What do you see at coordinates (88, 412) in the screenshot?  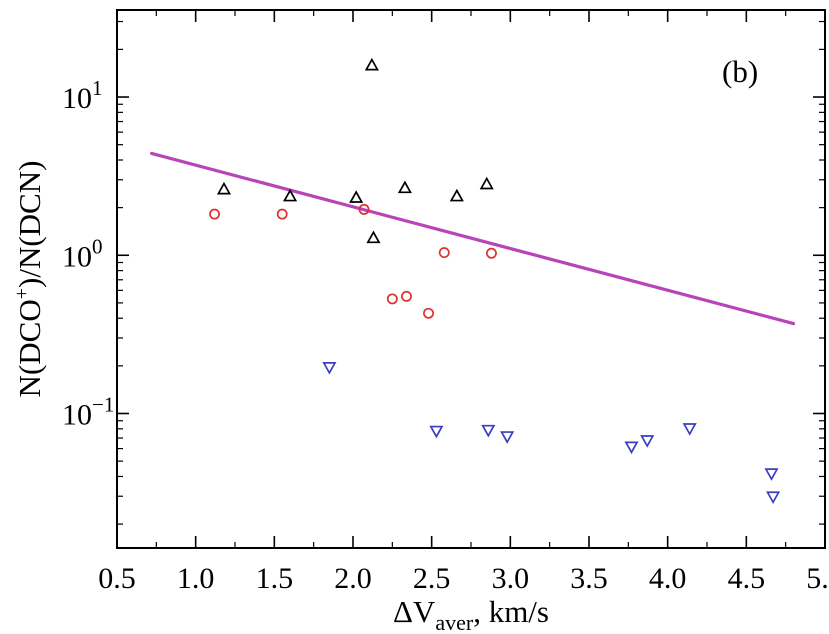 I see `y-tick-label: 10⁻¹` at bounding box center [88, 412].